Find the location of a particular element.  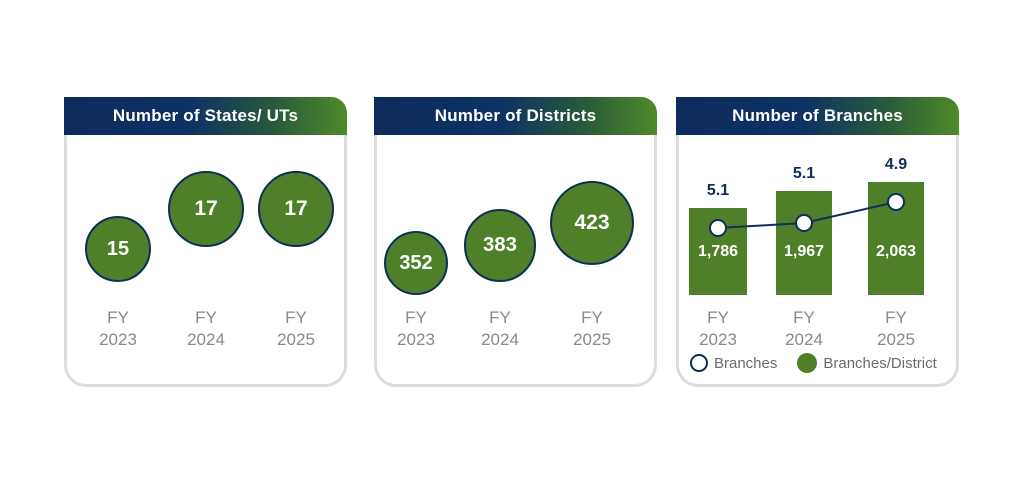

branches-xlabel-1-line-0: FY is located at coordinates (804, 317).